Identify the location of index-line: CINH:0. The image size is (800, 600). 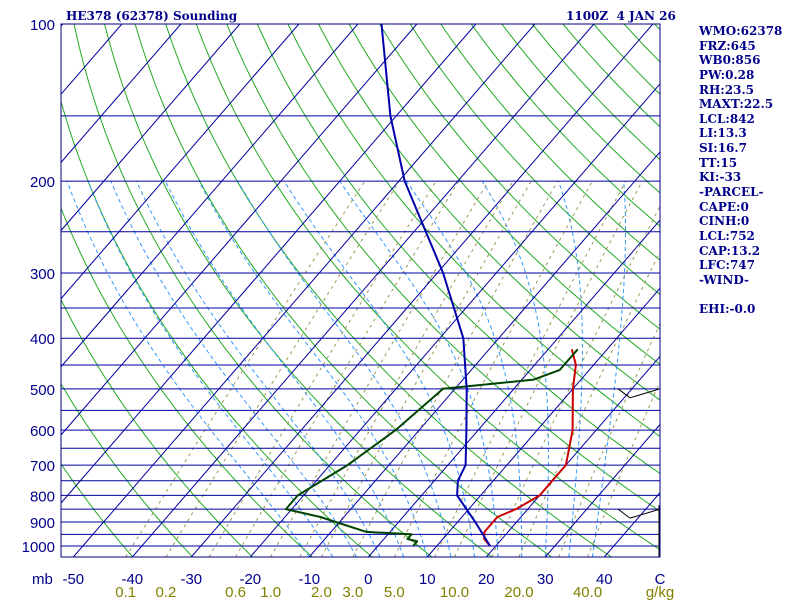
(724, 221).